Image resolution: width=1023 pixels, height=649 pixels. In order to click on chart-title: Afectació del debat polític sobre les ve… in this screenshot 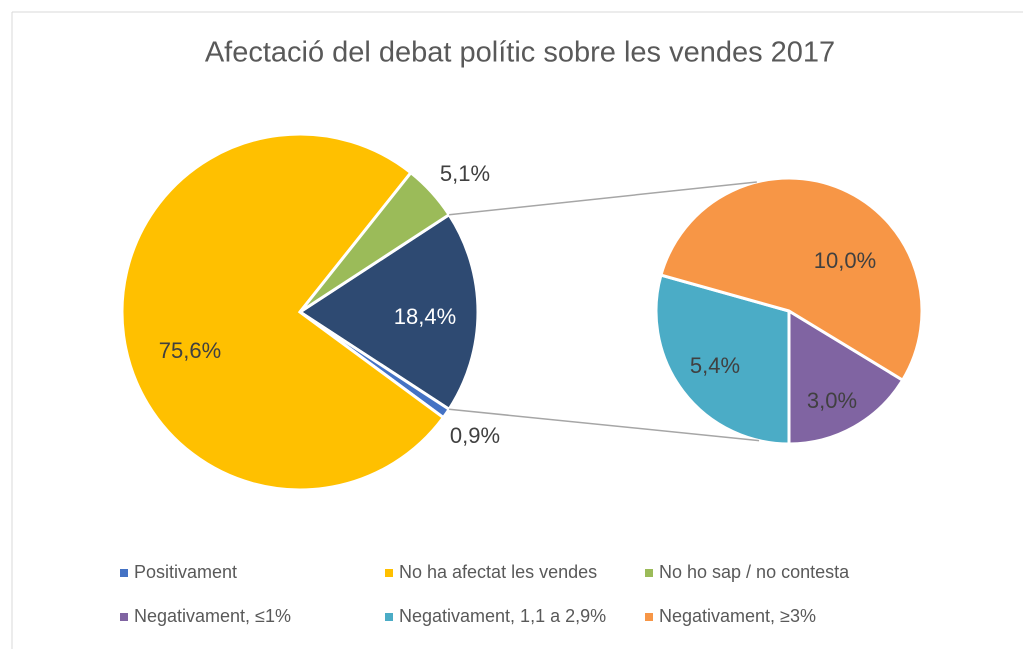, I will do `click(520, 53)`.